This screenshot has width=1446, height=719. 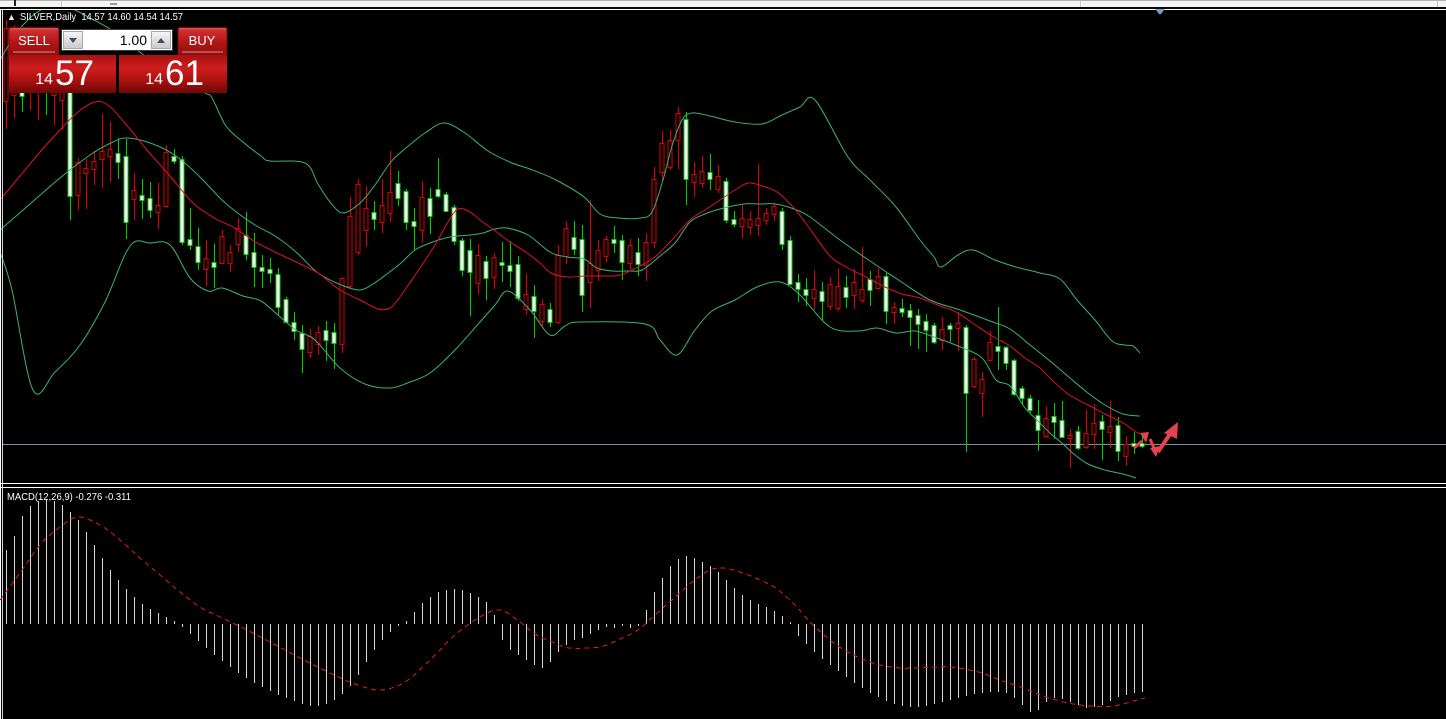 What do you see at coordinates (69, 497) in the screenshot?
I see `svg-text: MACD(12,26,9) -0.276 -0.311` at bounding box center [69, 497].